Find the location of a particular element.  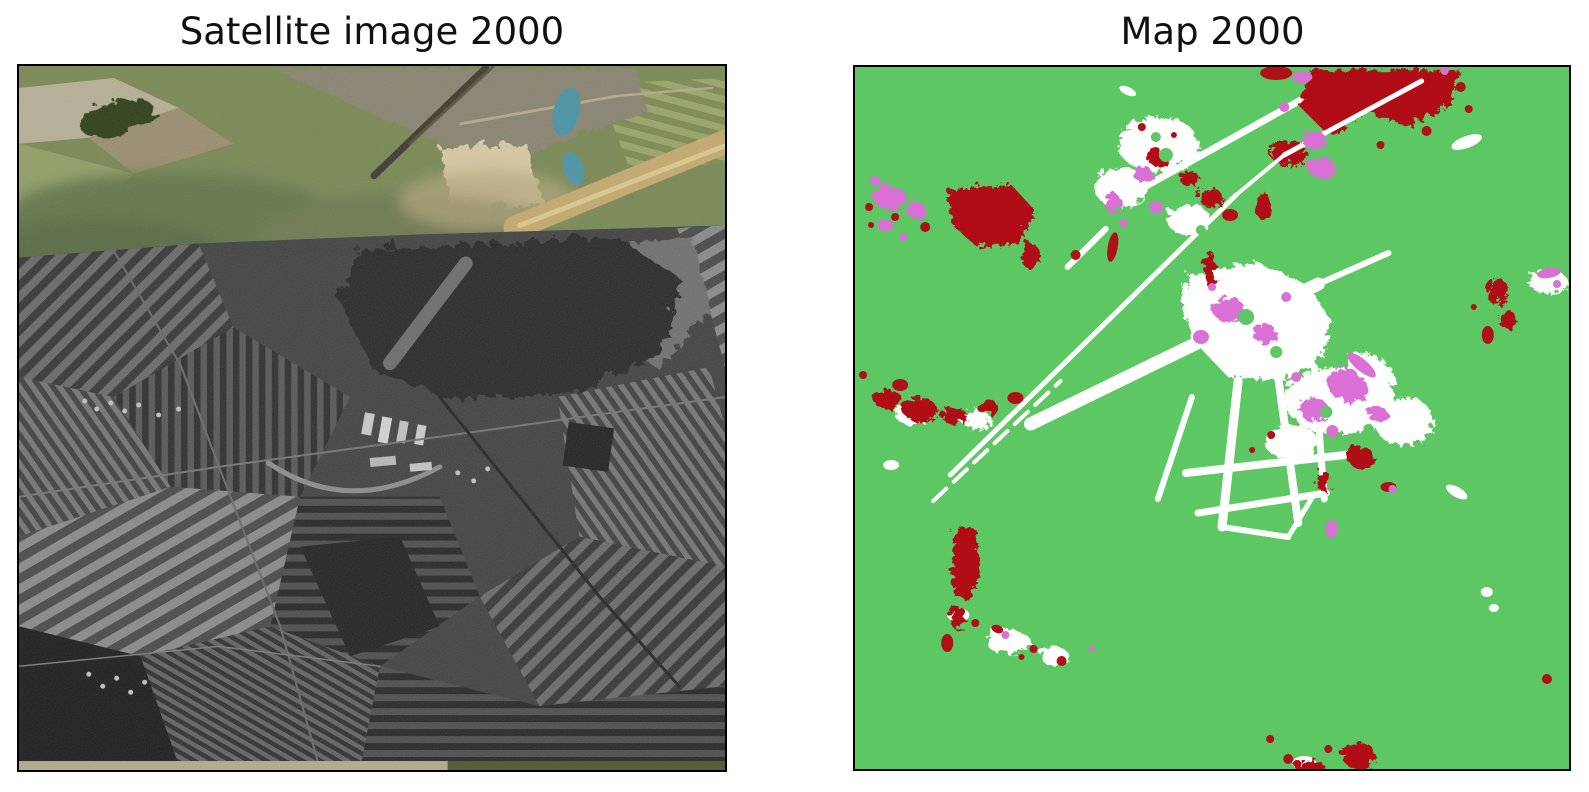

satellite-panel-title: Satellite image 2000 is located at coordinates (372, 31).